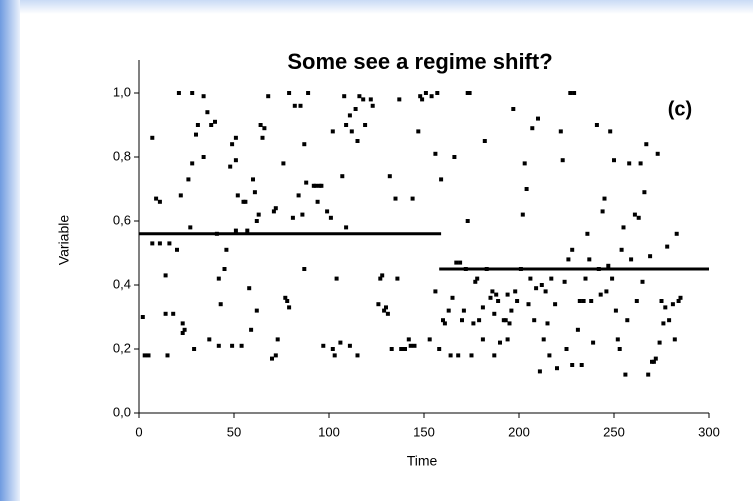 This screenshot has width=753, height=501. Describe the element at coordinates (122, 219) in the screenshot. I see `y-tick-label: 0,6` at that location.